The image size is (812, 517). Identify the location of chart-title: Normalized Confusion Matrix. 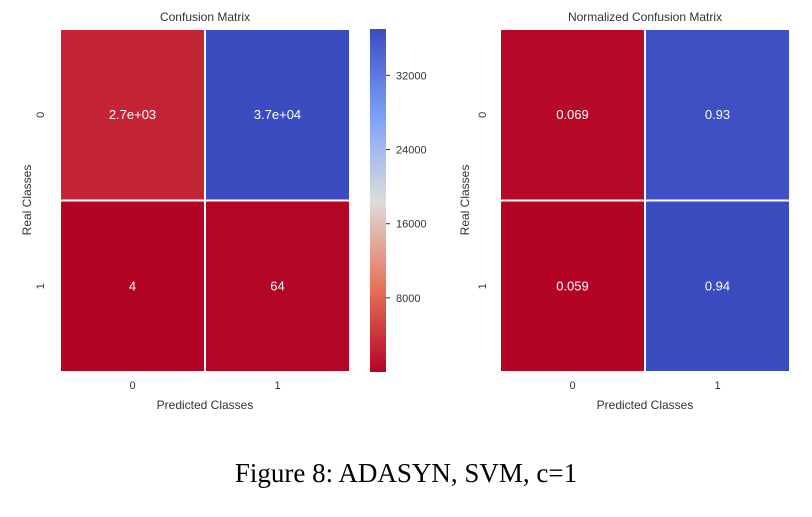
(645, 17).